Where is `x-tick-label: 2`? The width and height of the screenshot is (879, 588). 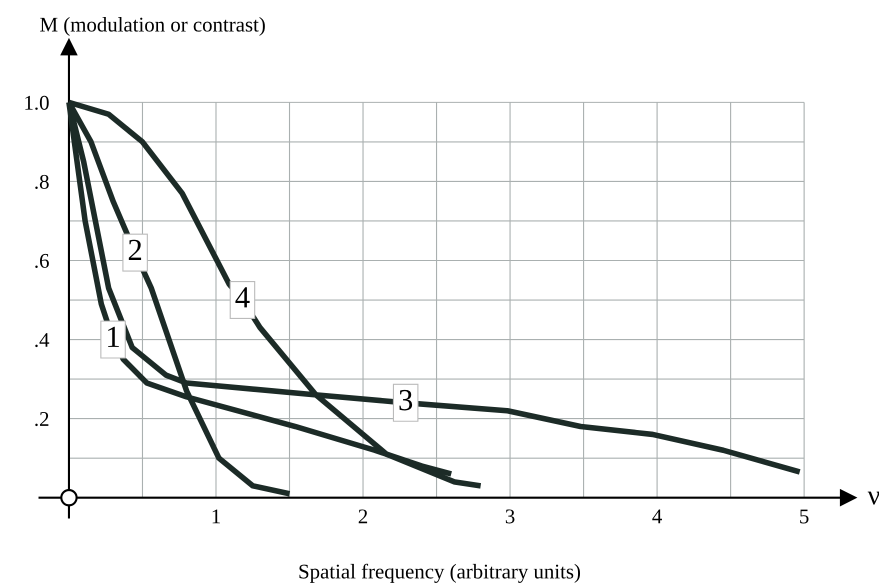 x-tick-label: 2 is located at coordinates (363, 516).